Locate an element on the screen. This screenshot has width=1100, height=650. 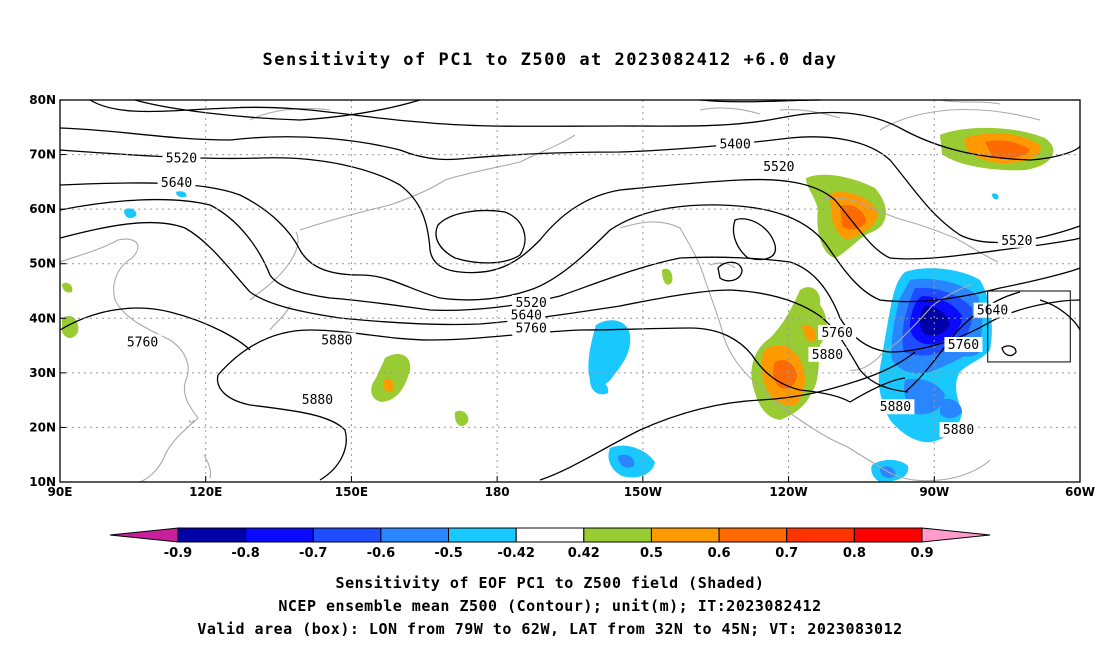
lat-tick-label: 60N is located at coordinates (42, 209).